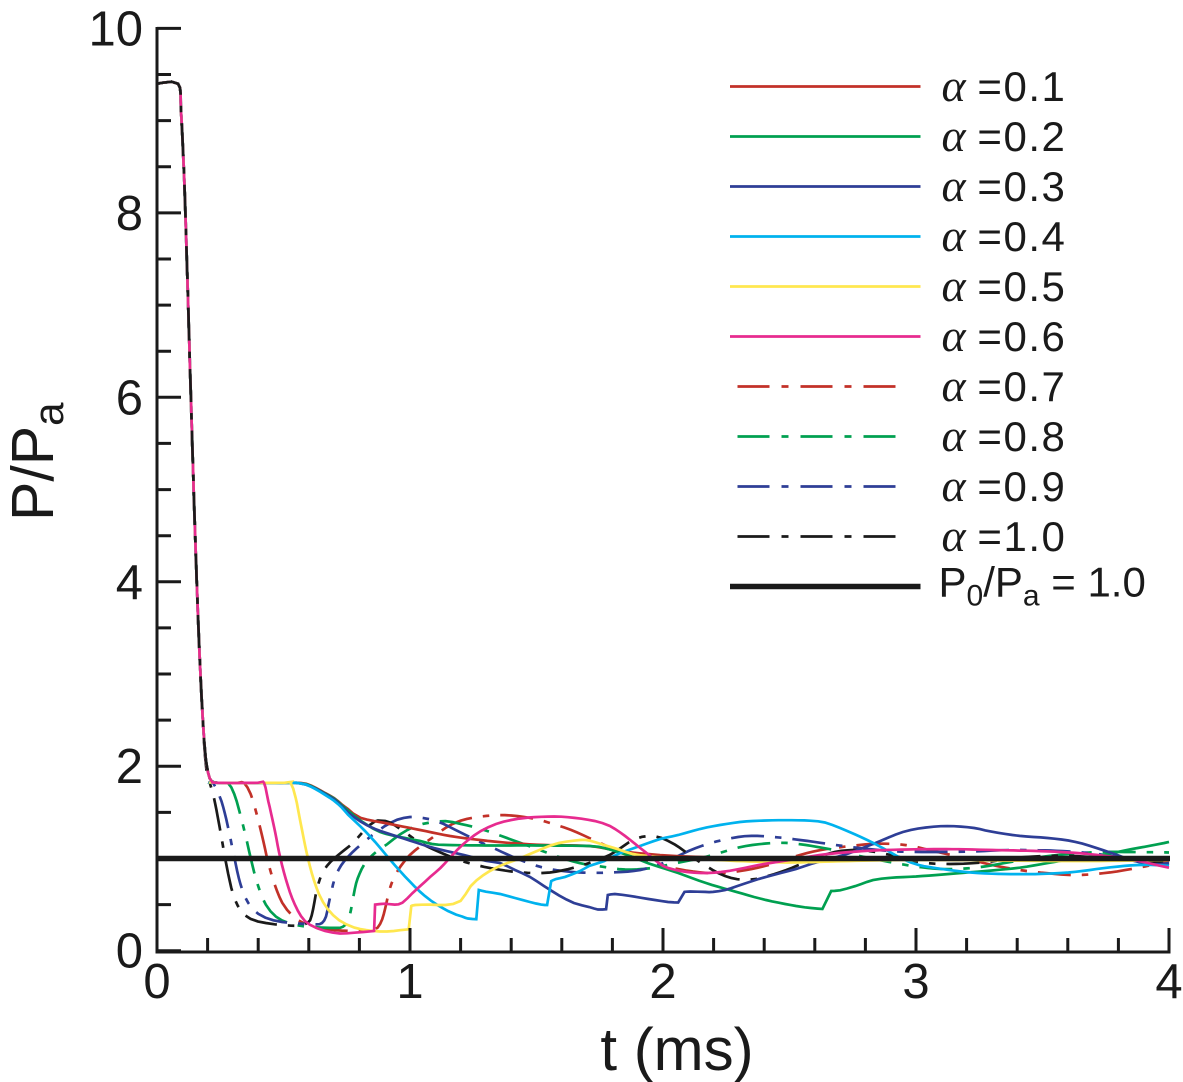 The height and width of the screenshot is (1082, 1183). Describe the element at coordinates (1004, 485) in the screenshot. I see `svg-text: α = 0.9` at that location.